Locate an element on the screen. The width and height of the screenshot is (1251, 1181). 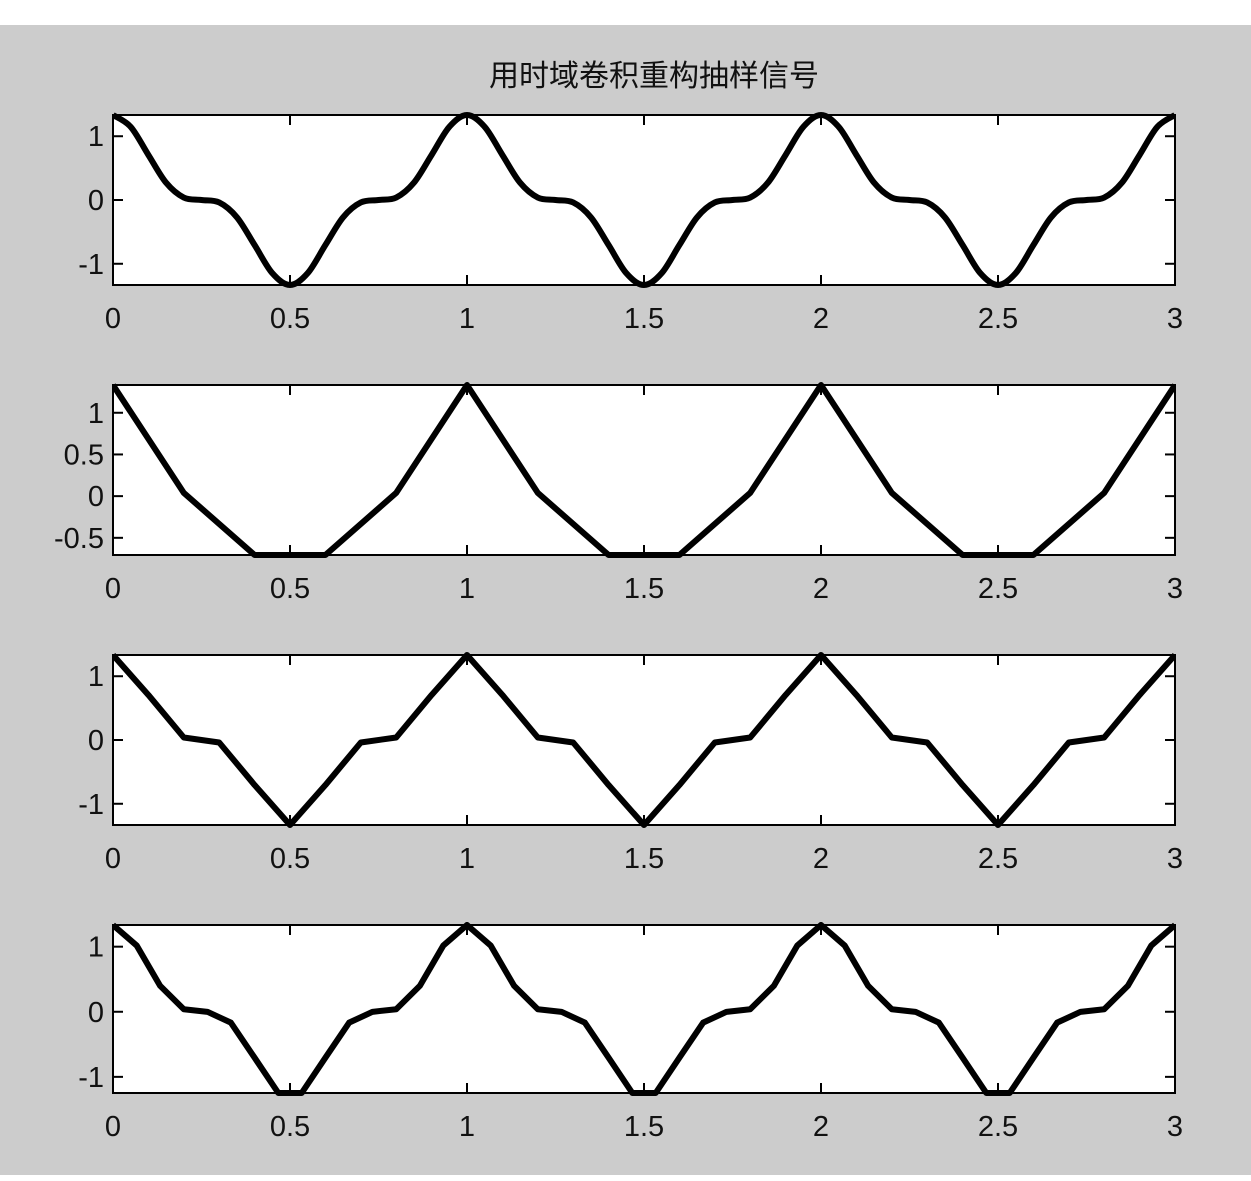
y-tick-label: -0.5 is located at coordinates (79, 539).